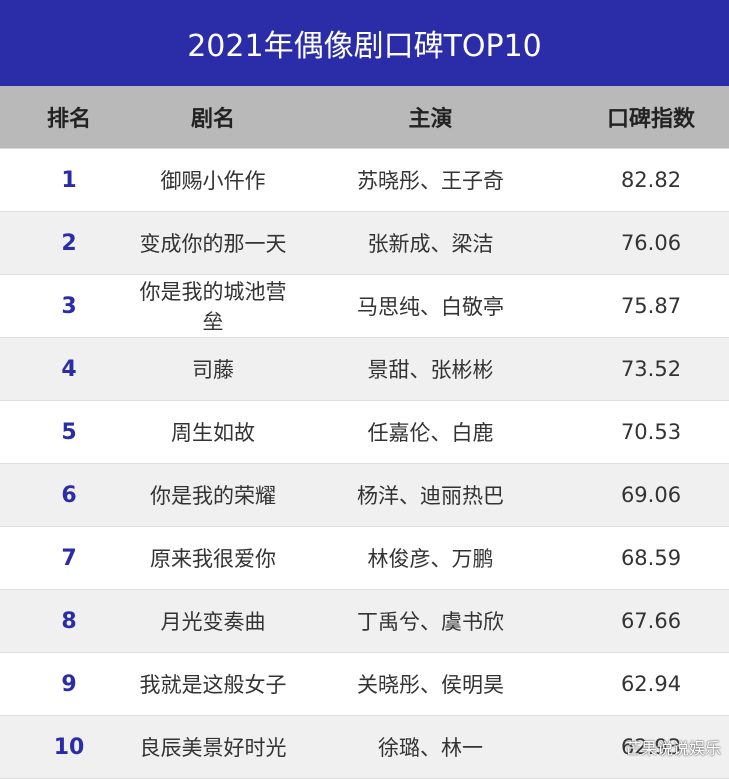 The width and height of the screenshot is (729, 779). I want to click on table-row: 8 月光变奏曲 丁禹兮、虞书欣 67.66, so click(364, 621).